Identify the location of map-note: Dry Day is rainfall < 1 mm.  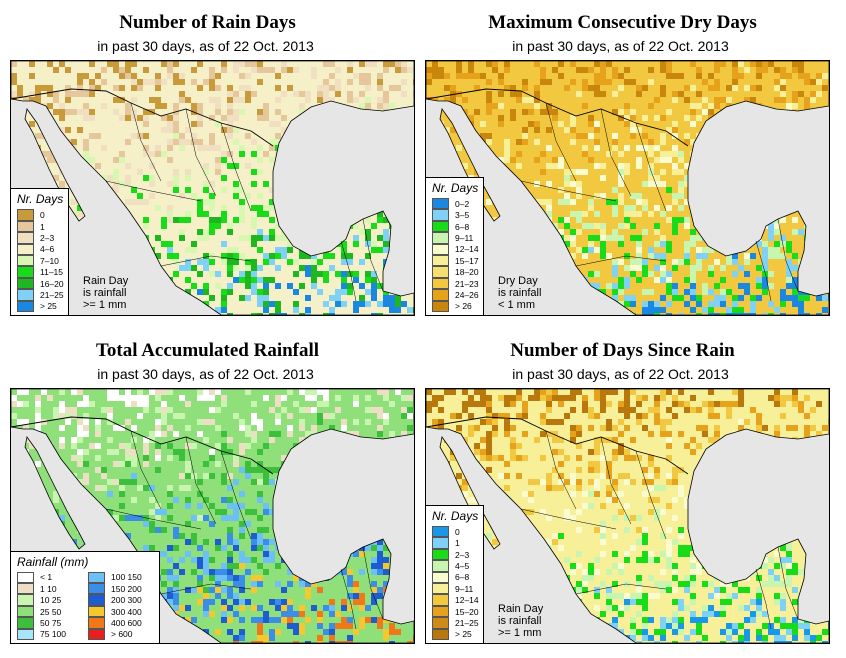
(519, 293).